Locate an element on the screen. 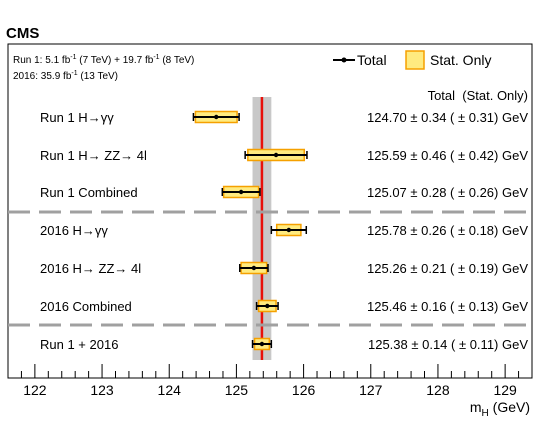 Image resolution: width=540 pixels, height=425 pixels. measurement-label-1: Run 1 H→γγ is located at coordinates (77, 117).